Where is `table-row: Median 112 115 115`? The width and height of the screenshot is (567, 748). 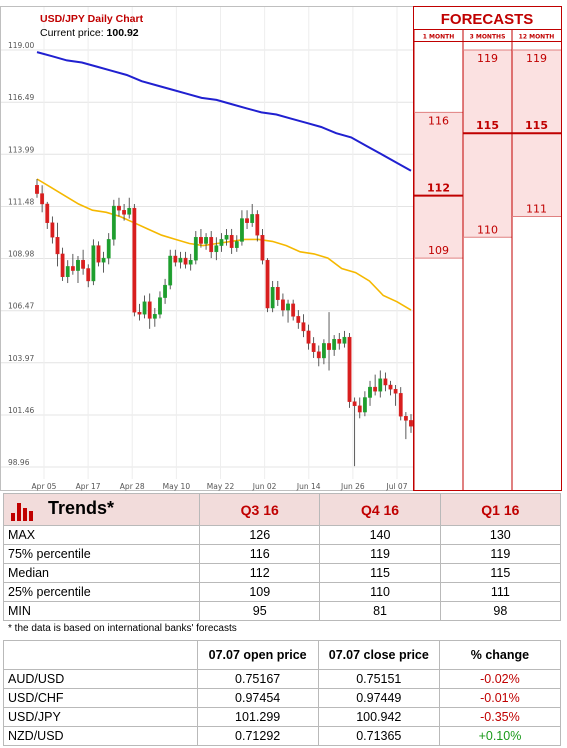
table-row: Median 112 115 115 is located at coordinates (282, 573).